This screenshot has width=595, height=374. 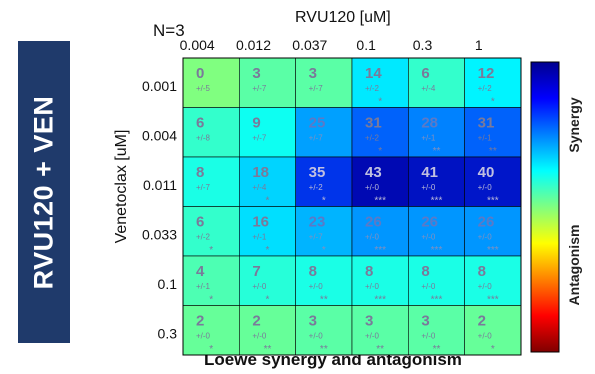 What do you see at coordinates (343, 17) in the screenshot?
I see `x-axis-title: RVU120 [uM]` at bounding box center [343, 17].